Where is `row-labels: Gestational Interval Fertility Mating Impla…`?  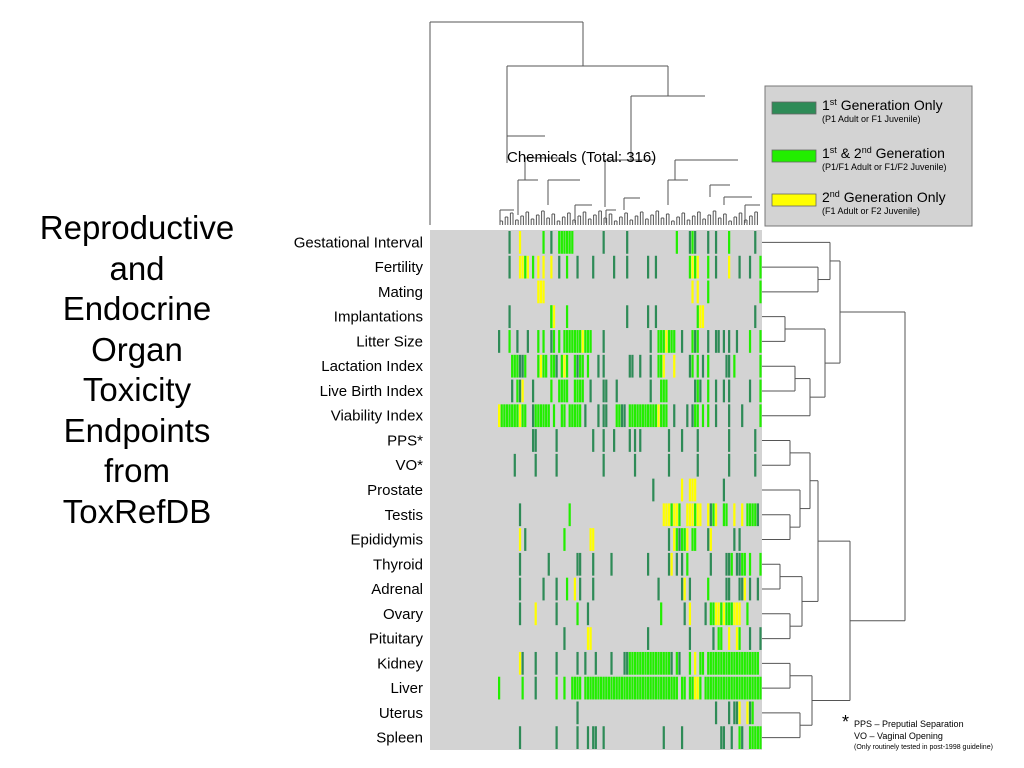 row-labels: Gestational Interval Fertility Mating Impla… is located at coordinates (359, 490).